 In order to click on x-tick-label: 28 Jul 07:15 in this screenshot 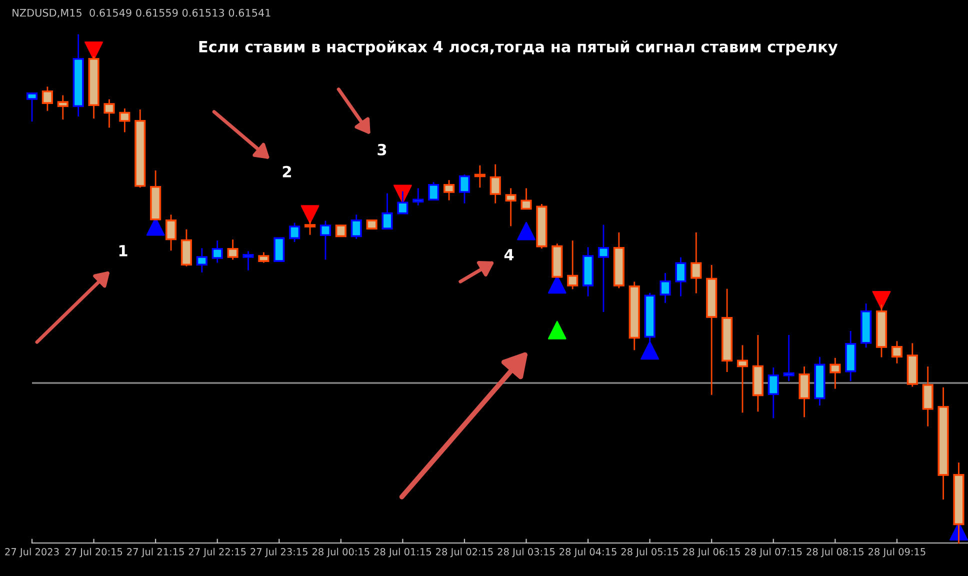, I will do `click(773, 553)`.